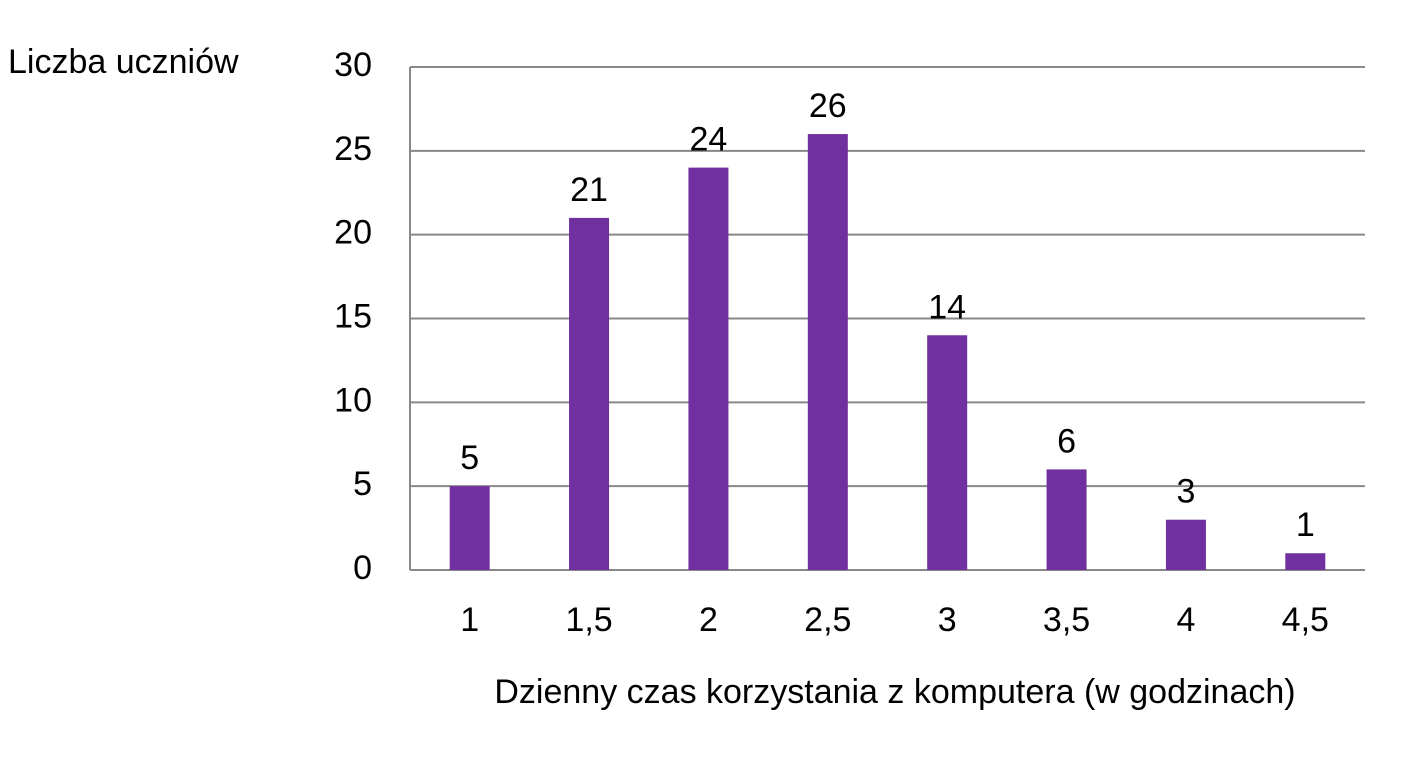 The width and height of the screenshot is (1404, 764). Describe the element at coordinates (1185, 620) in the screenshot. I see `x-tick-label: 4` at that location.